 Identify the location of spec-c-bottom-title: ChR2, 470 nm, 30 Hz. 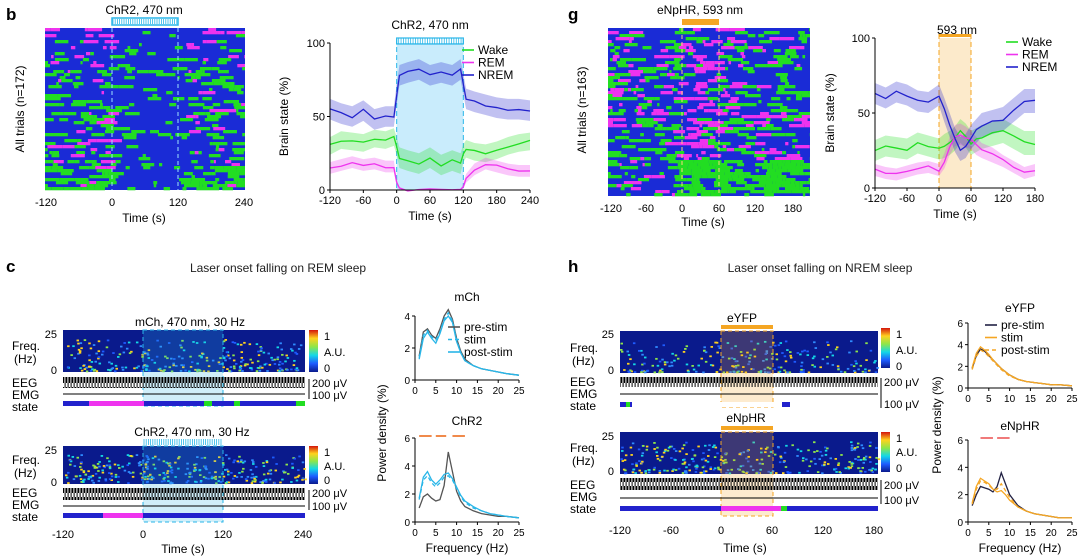
(191, 432).